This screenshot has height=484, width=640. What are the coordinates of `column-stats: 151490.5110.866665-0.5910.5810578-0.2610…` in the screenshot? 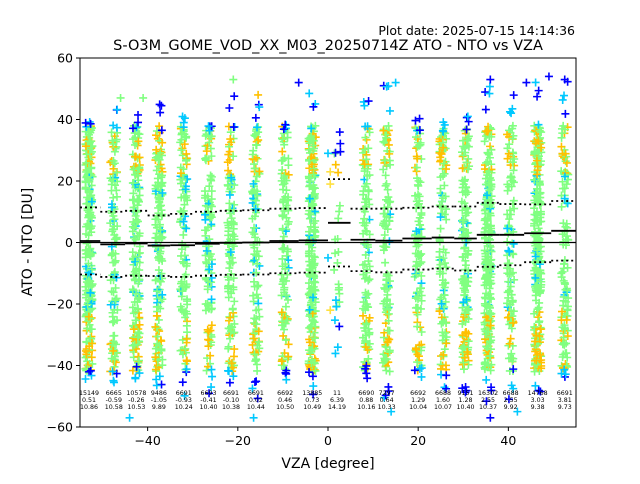 It's located at (326, 400).